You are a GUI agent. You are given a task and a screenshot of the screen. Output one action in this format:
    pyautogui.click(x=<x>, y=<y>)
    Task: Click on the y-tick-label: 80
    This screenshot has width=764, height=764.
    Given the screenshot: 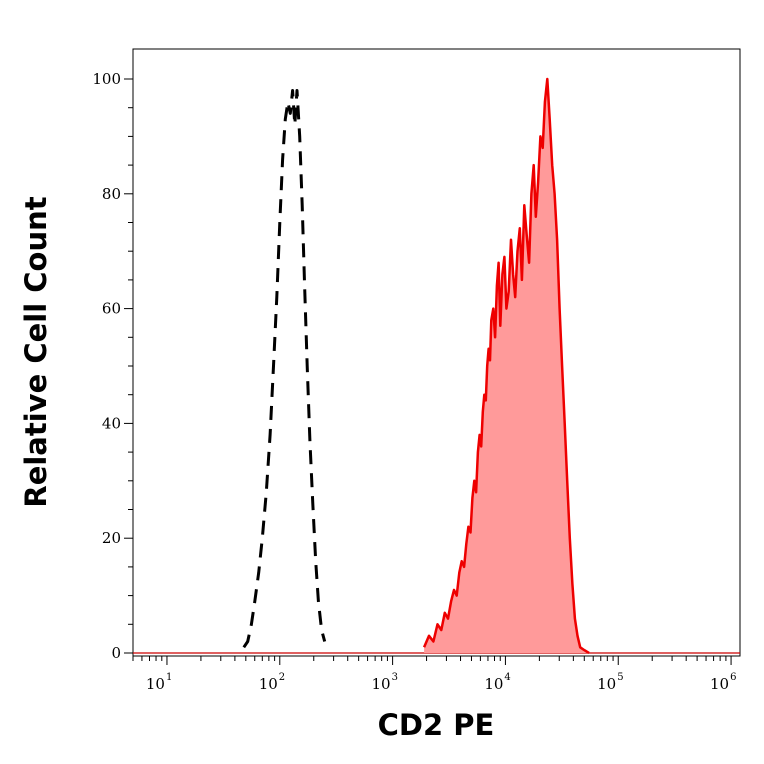 What is the action you would take?
    pyautogui.click(x=111, y=194)
    